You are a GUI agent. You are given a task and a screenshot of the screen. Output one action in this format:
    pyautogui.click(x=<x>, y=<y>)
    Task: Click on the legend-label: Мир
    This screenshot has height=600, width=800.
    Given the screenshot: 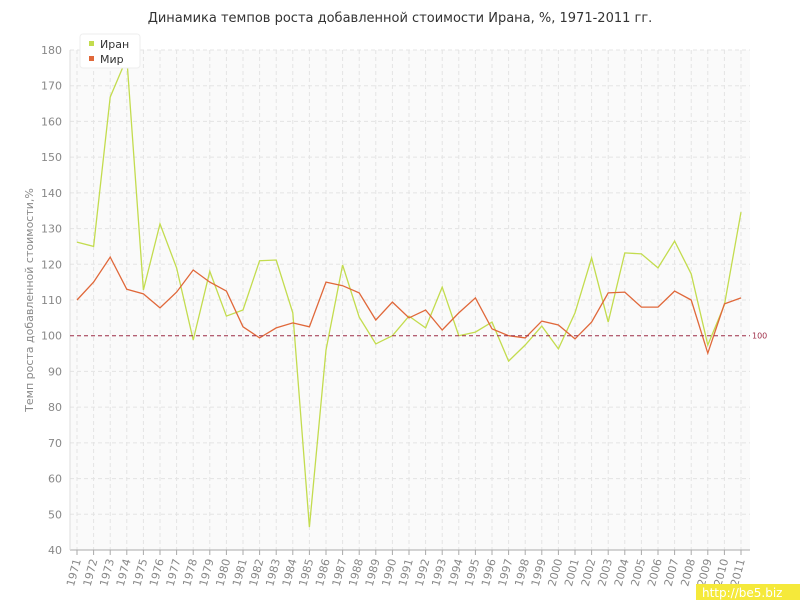 What is the action you would take?
    pyautogui.click(x=112, y=59)
    